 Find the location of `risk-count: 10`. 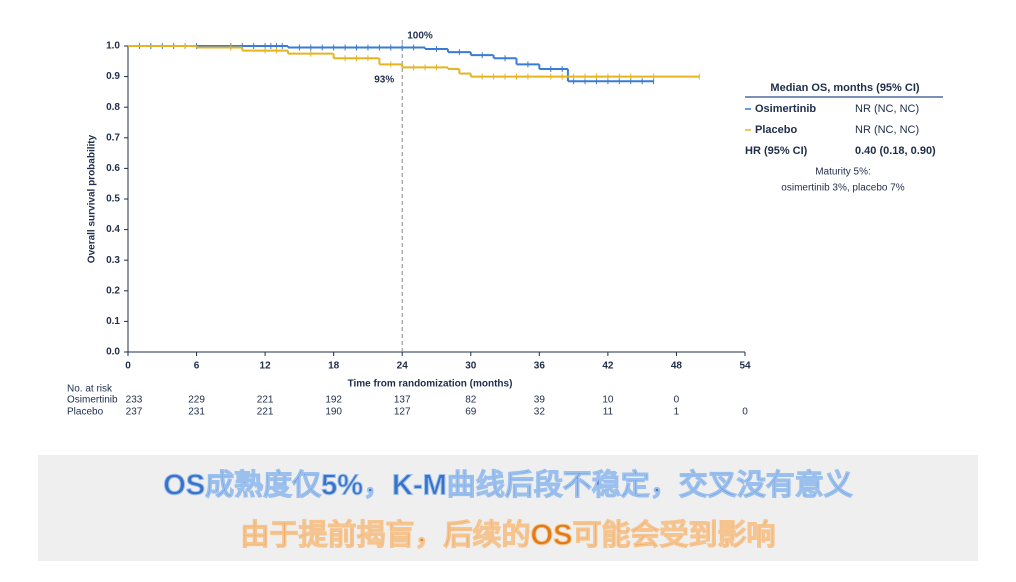

risk-count: 10 is located at coordinates (608, 400).